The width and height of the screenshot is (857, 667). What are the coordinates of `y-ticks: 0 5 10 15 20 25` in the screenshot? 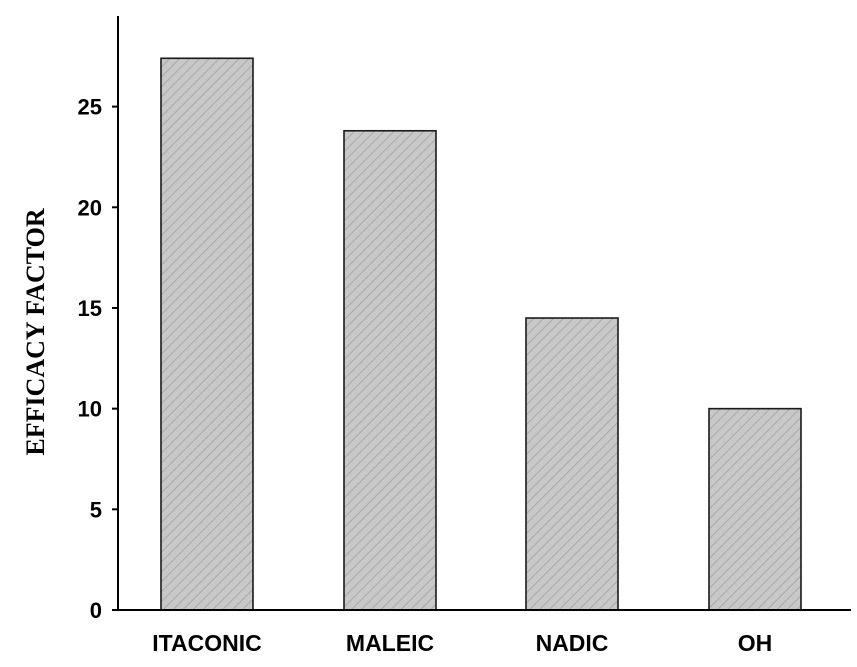 It's located at (98, 359).